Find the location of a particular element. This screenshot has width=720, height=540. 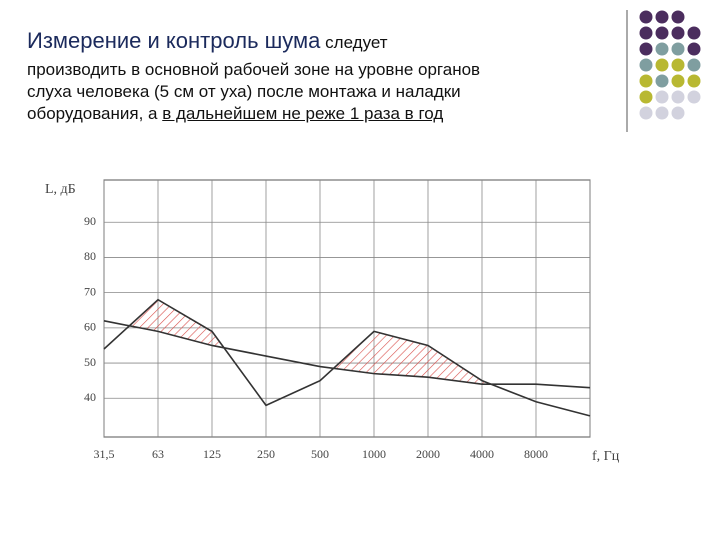

x-tick-label: 31,5 is located at coordinates (104, 454).